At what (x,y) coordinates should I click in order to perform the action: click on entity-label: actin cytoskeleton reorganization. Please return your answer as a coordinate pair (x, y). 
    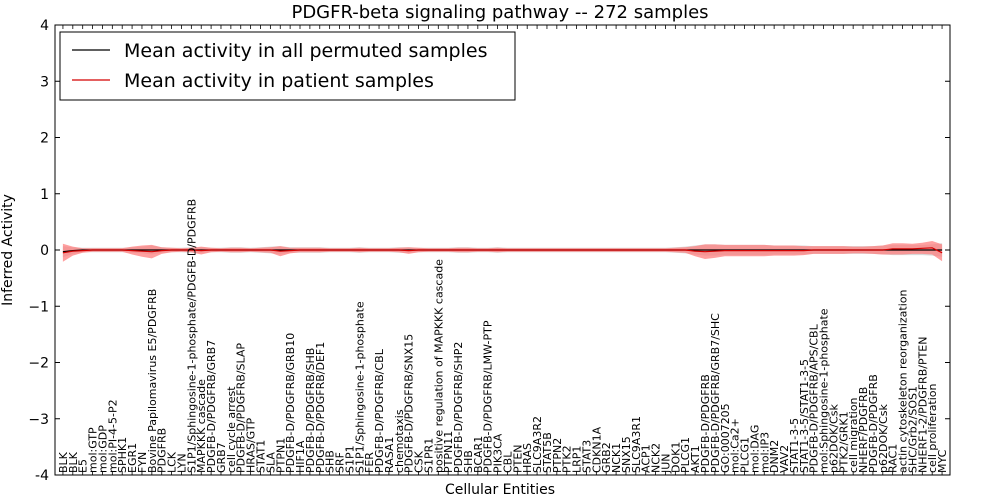
    Looking at the image, I should click on (903, 381).